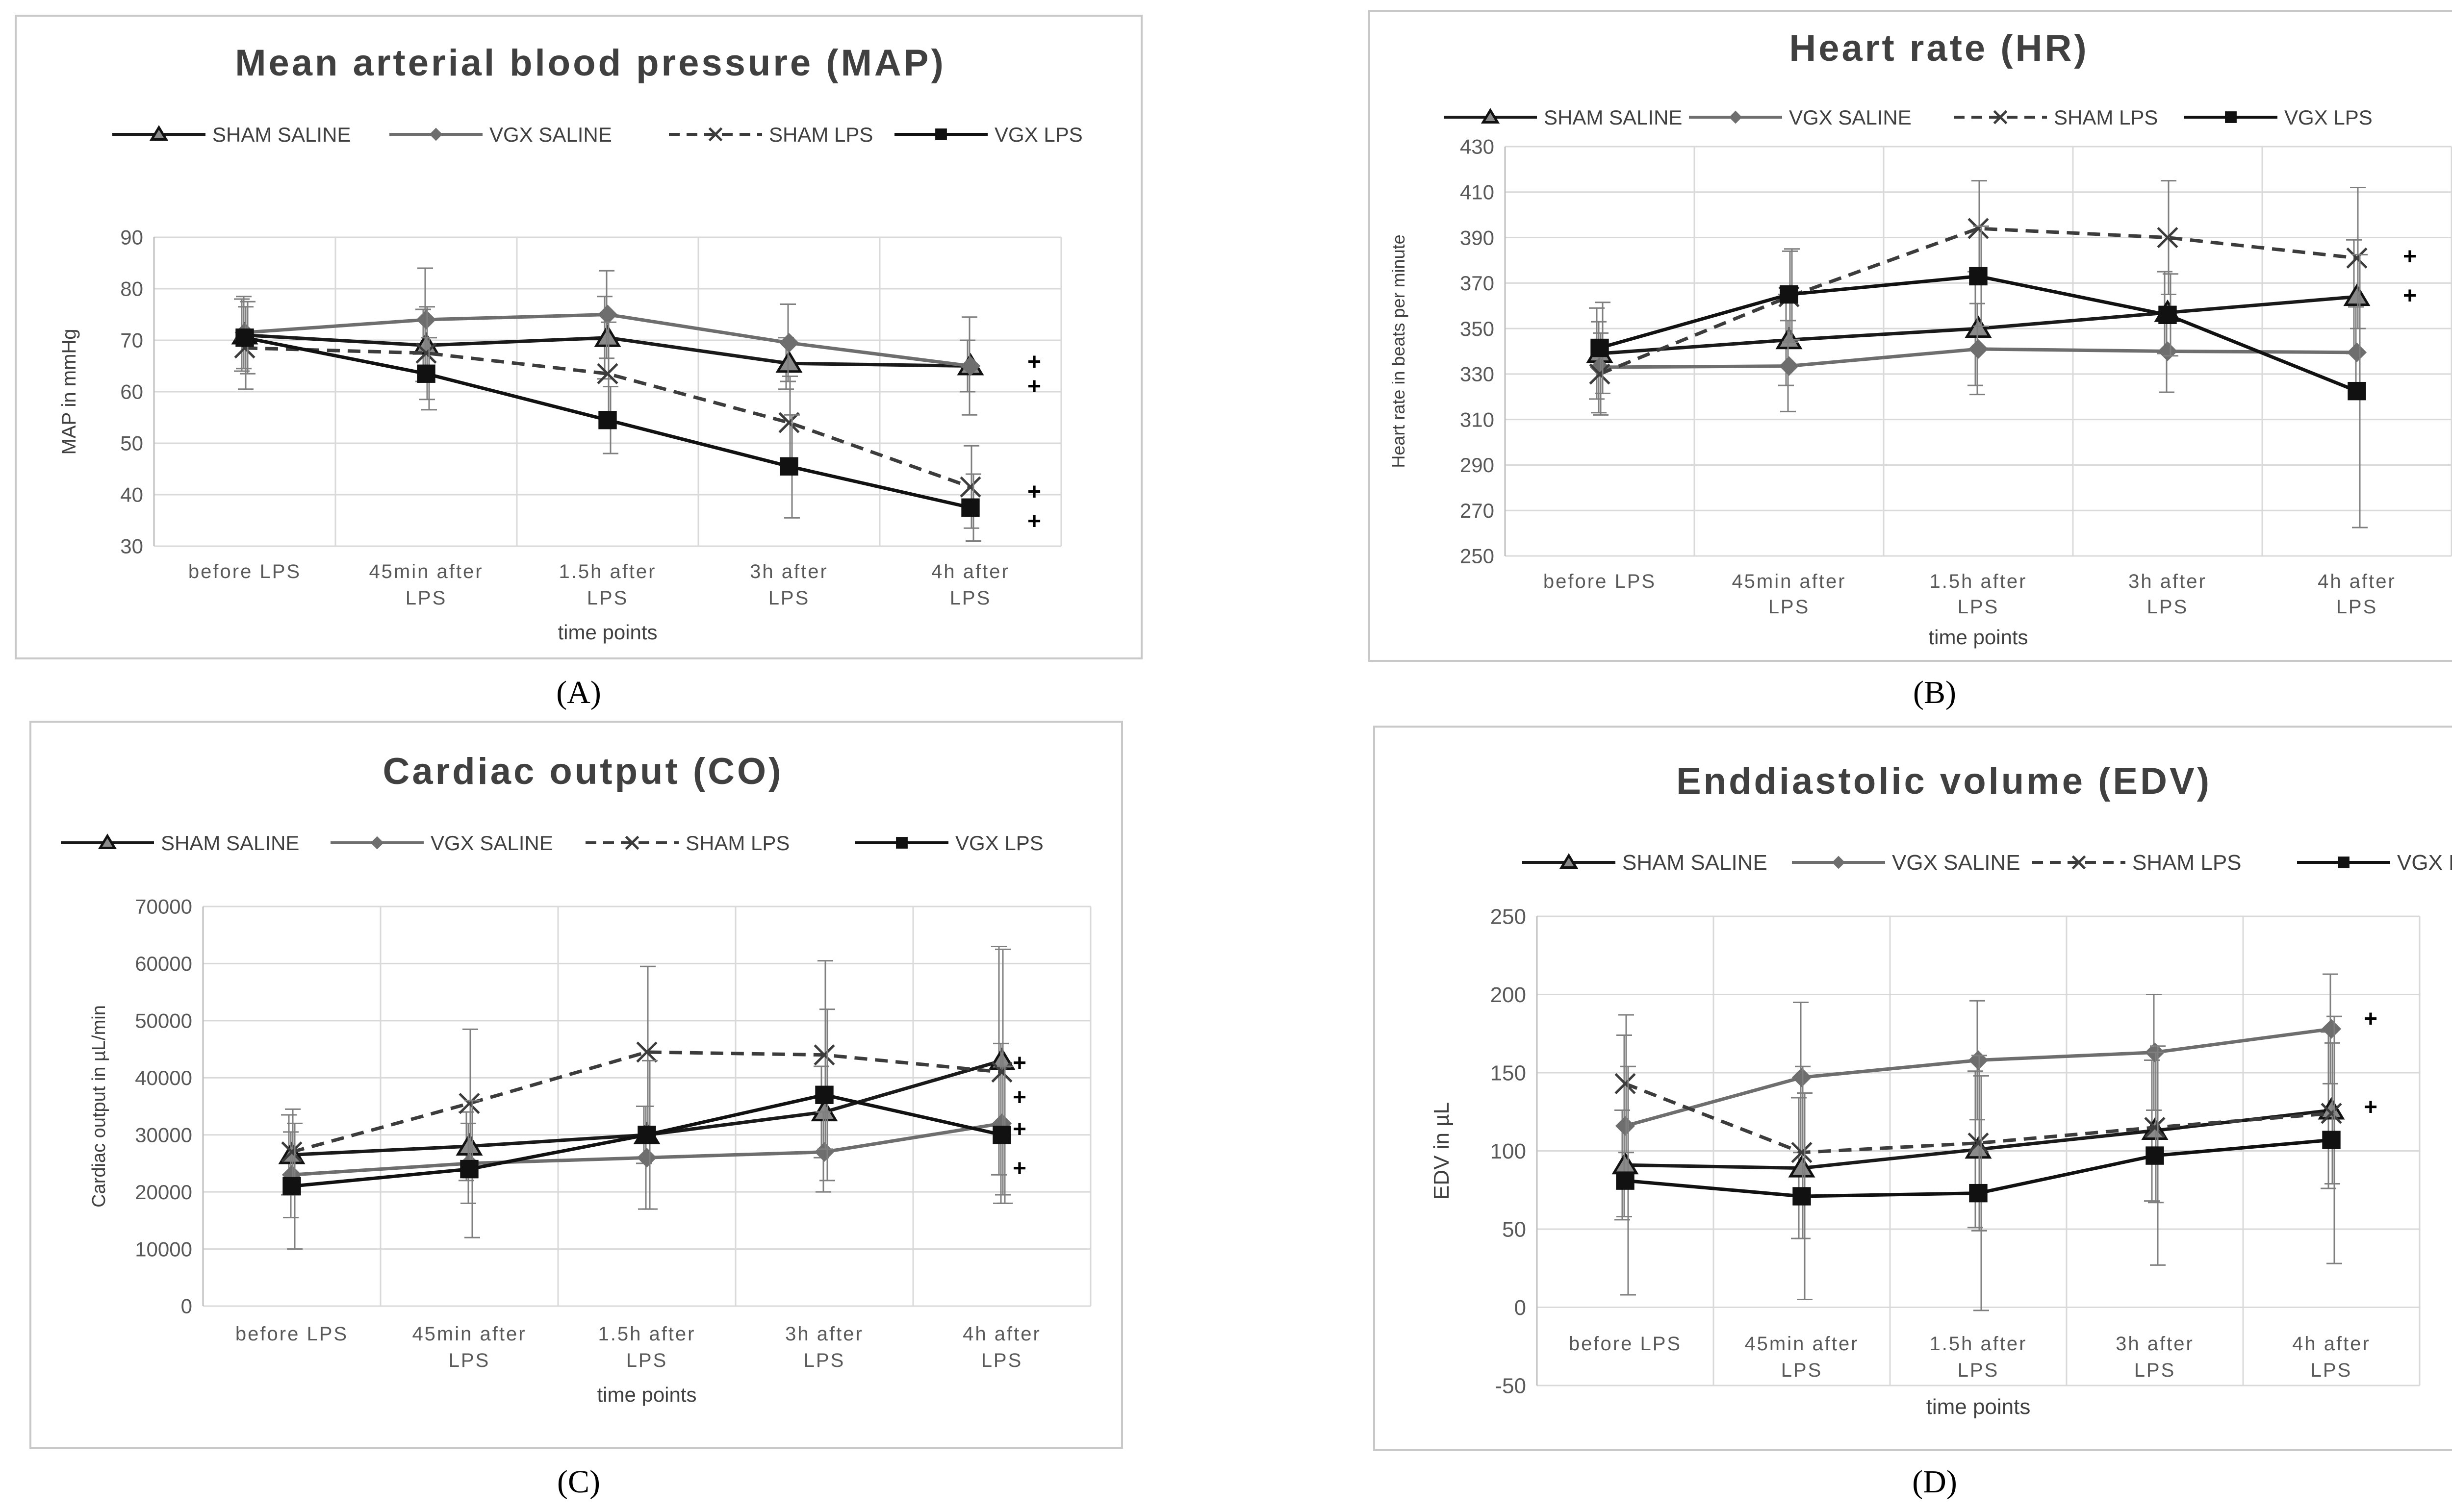 The image size is (2452, 1512). What do you see at coordinates (1563, 117) in the screenshot?
I see `legend-item-sham-saline: SHAM SALINE` at bounding box center [1563, 117].